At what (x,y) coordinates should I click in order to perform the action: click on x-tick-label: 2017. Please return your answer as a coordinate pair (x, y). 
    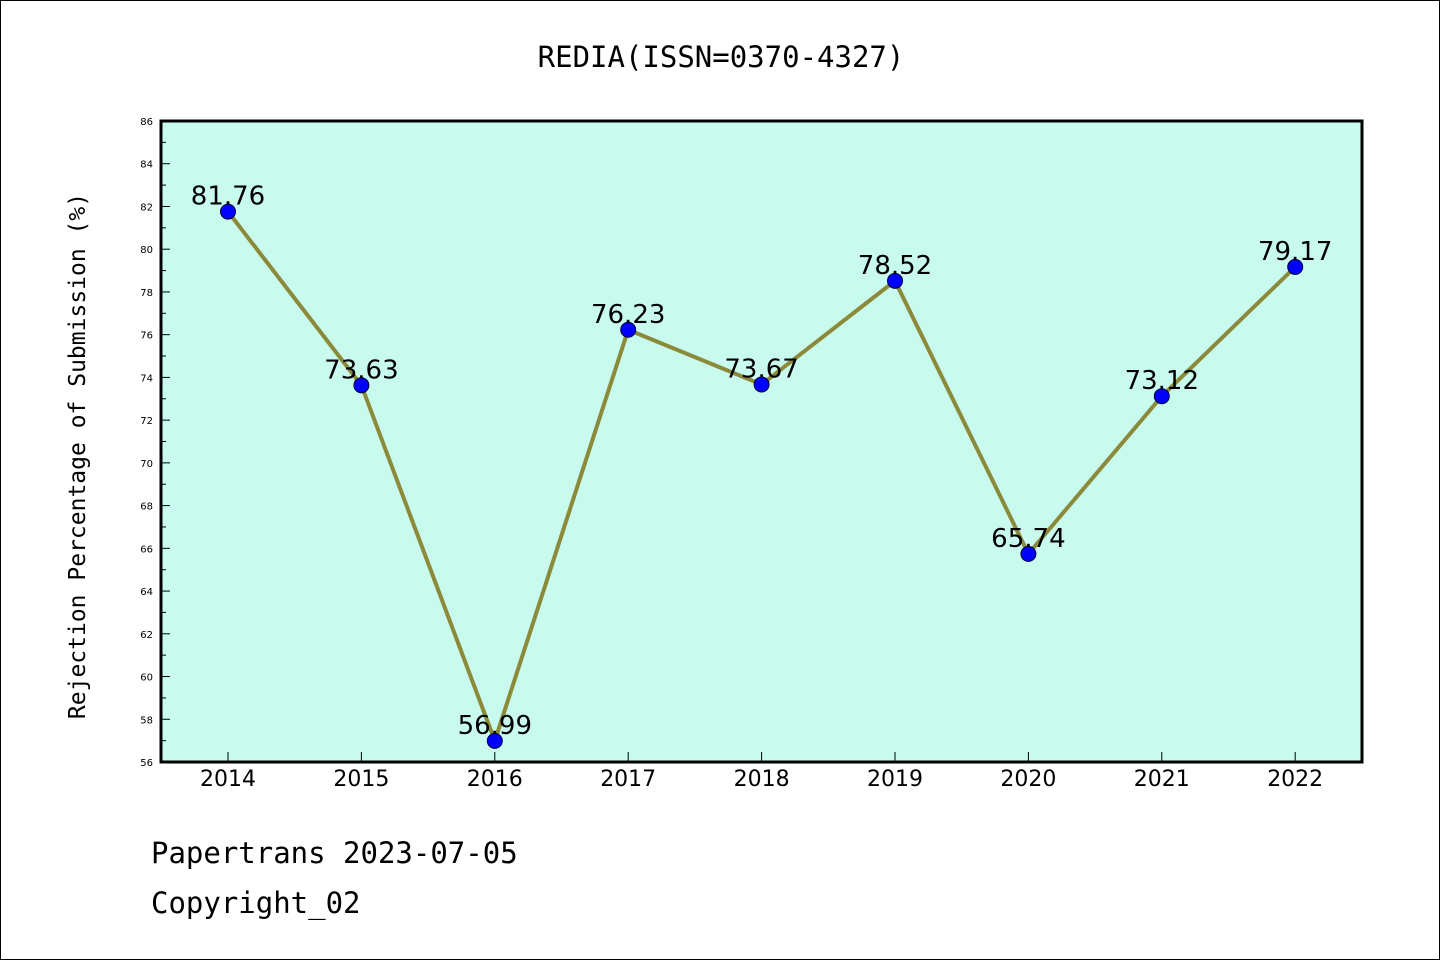
    Looking at the image, I should click on (628, 779).